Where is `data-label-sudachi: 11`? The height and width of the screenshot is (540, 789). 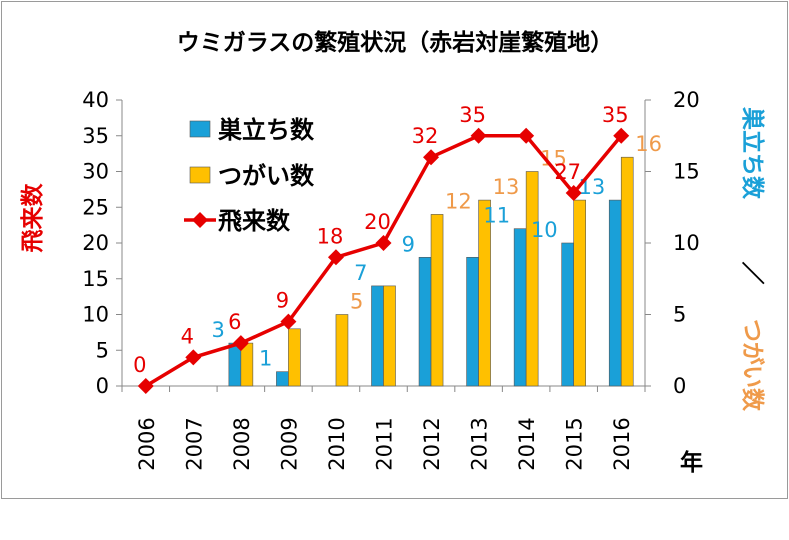 data-label-sudachi: 11 is located at coordinates (496, 216).